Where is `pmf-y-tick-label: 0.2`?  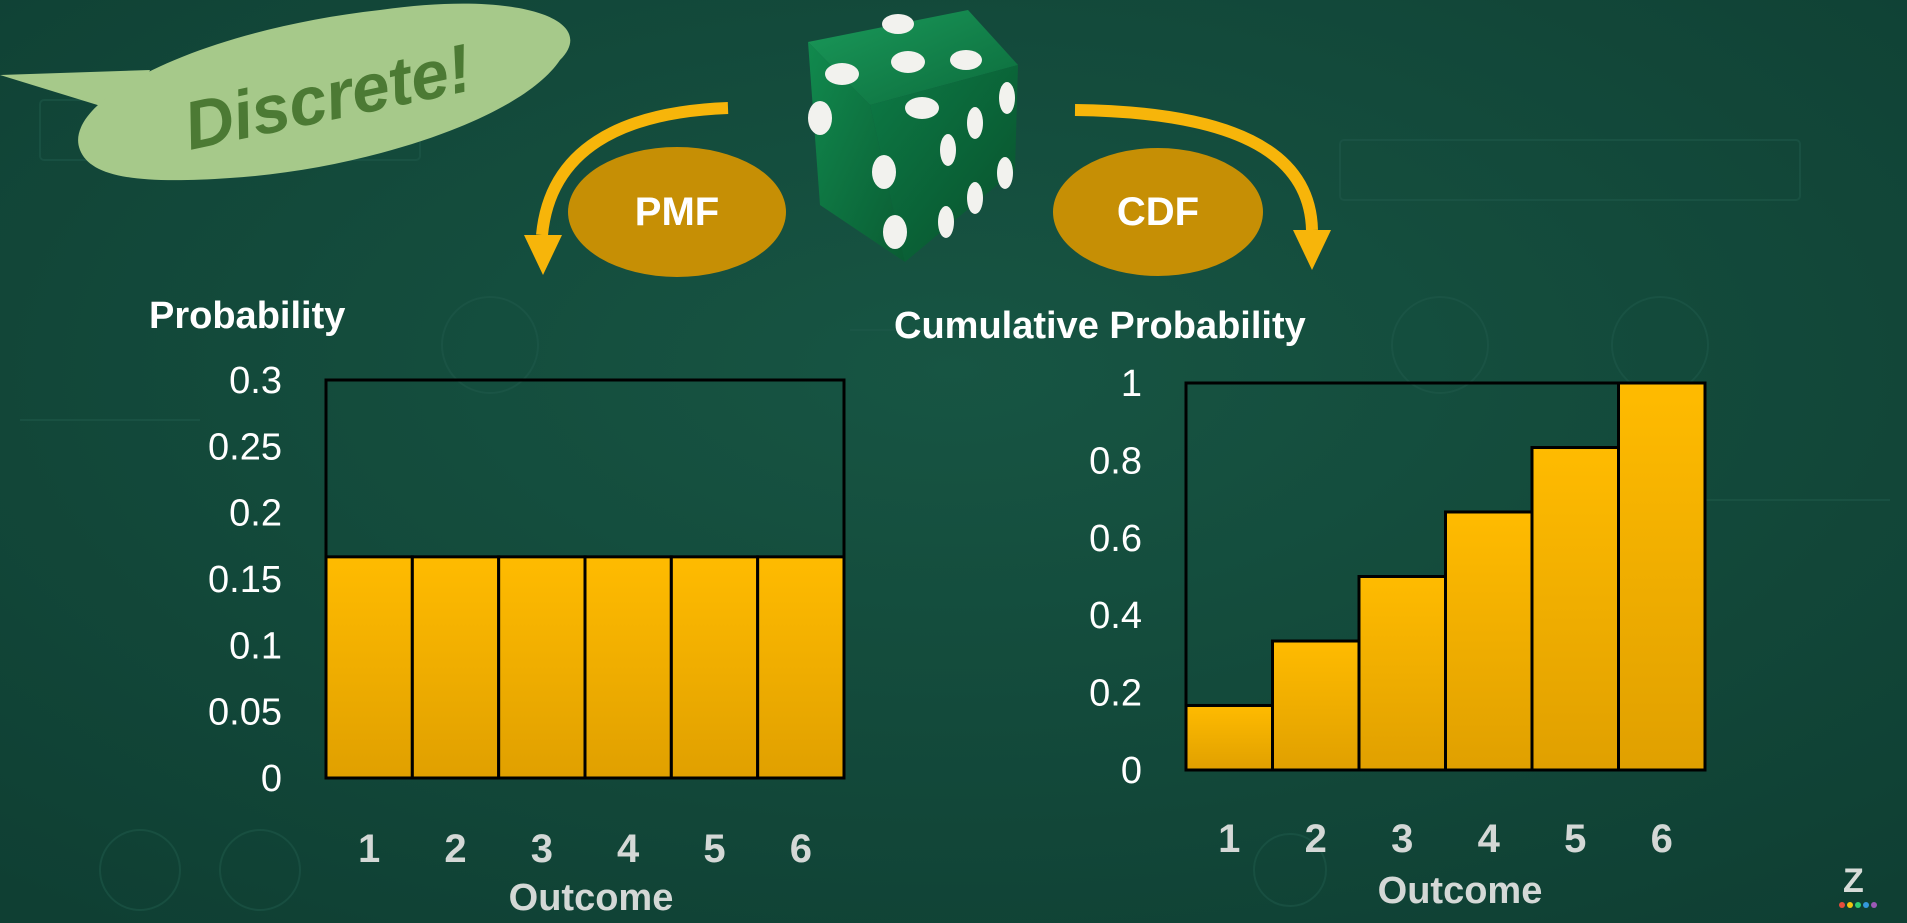 pmf-y-tick-label: 0.2 is located at coordinates (255, 514).